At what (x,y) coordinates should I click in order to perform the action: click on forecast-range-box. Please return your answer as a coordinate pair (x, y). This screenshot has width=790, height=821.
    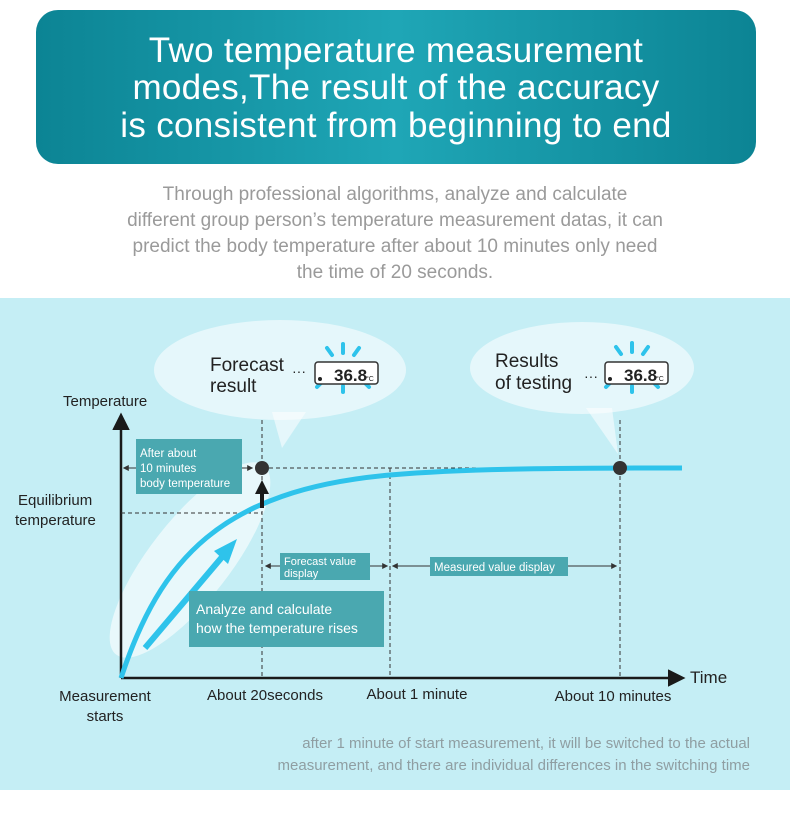
    Looking at the image, I should click on (325, 566).